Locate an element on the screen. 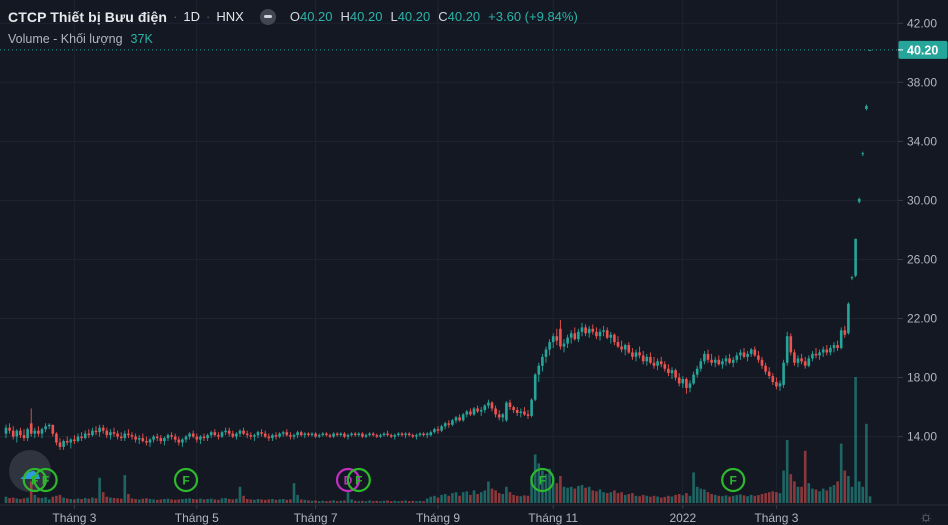 This screenshot has height=525, width=948. high-value: 40.20 is located at coordinates (366, 16).